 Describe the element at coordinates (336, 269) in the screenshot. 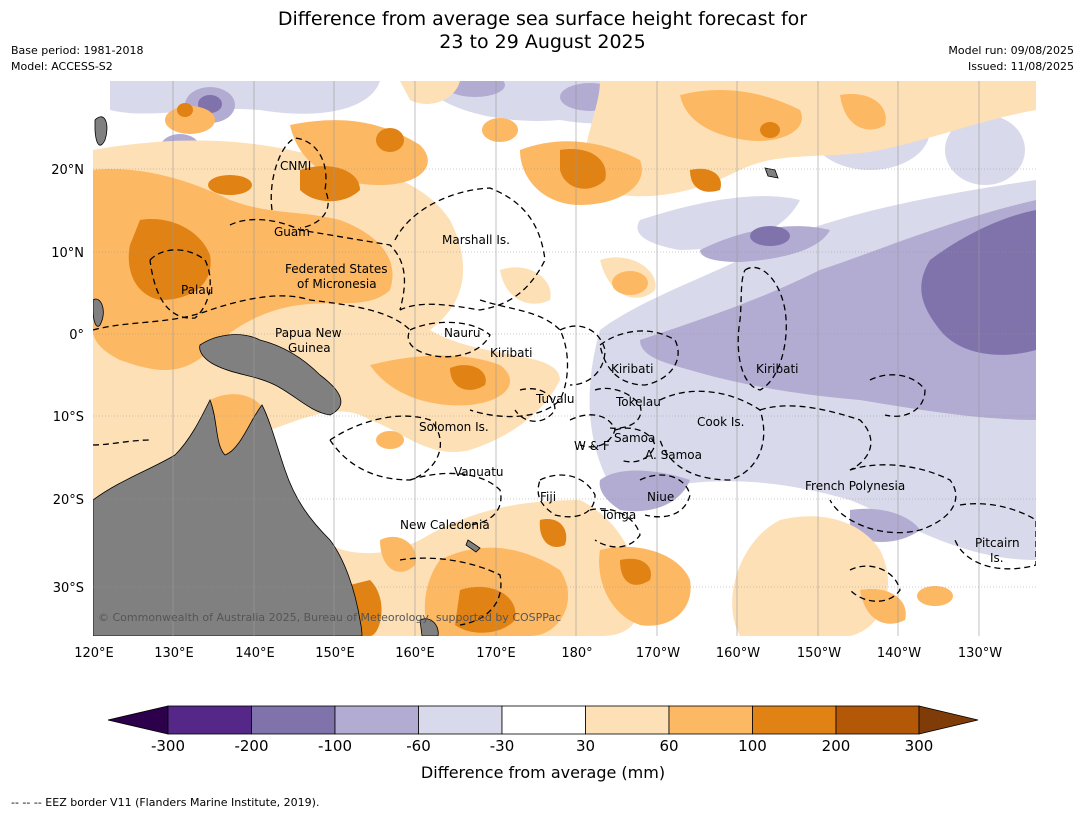

I see `label-fsm-1: Federated States` at that location.